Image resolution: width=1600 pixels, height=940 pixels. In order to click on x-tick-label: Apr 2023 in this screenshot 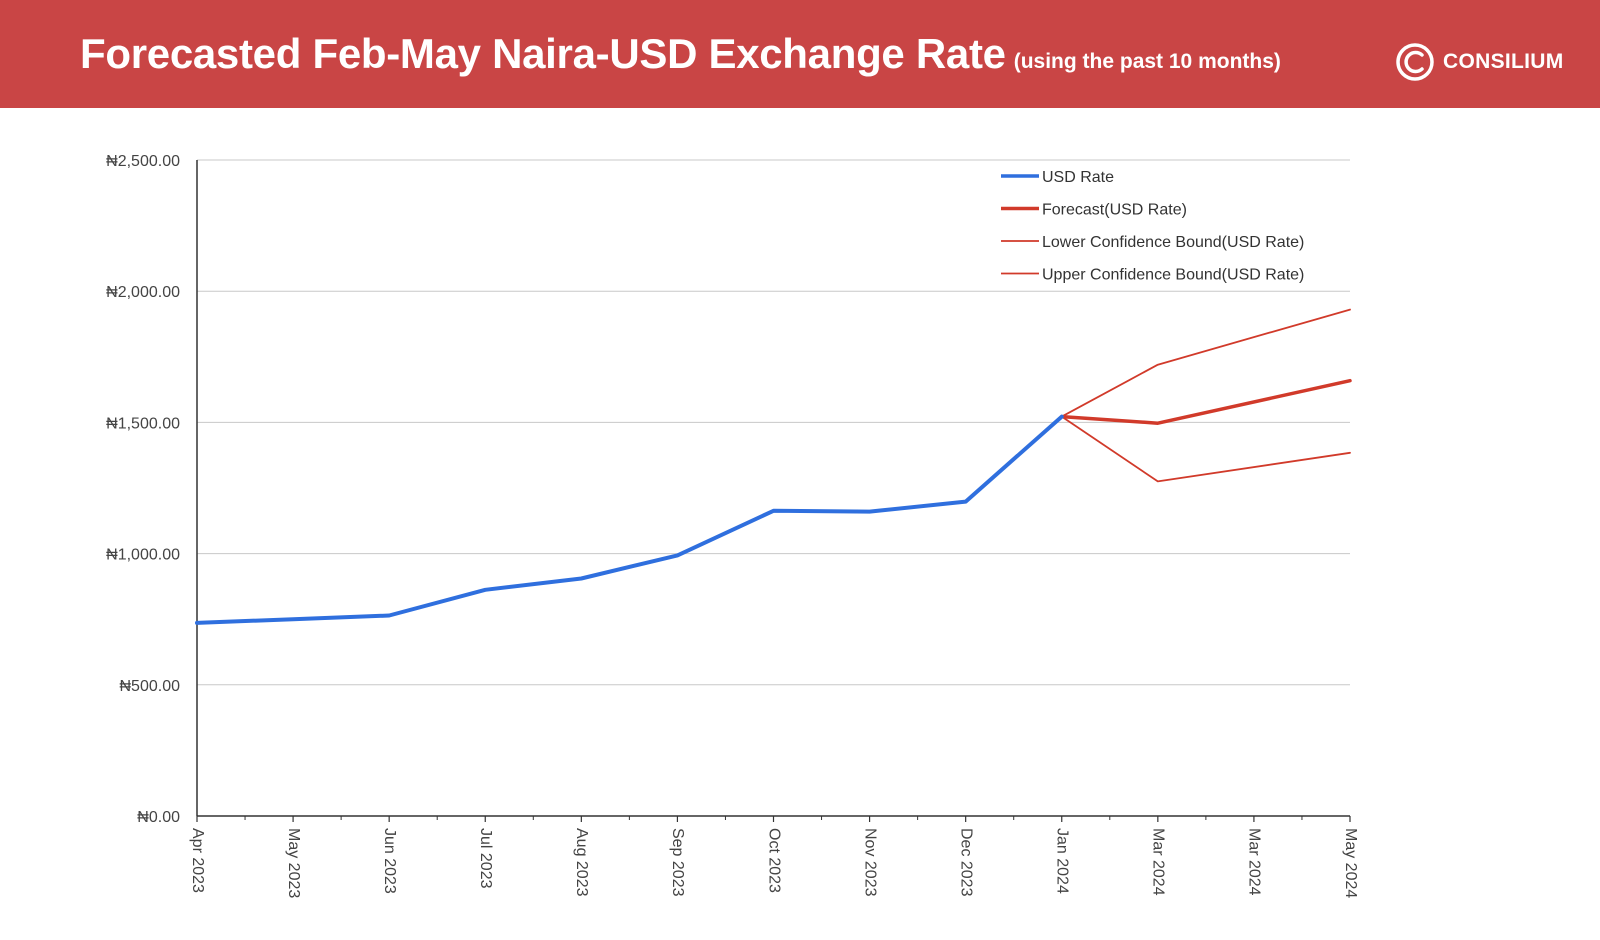, I will do `click(197, 860)`.